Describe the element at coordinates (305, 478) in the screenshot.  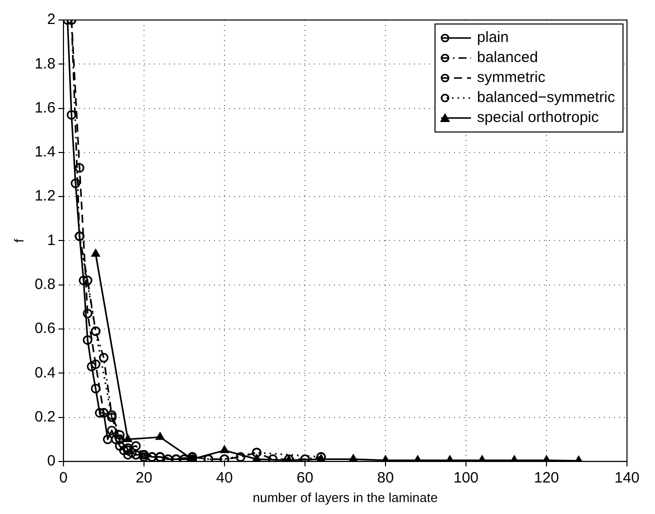
I see `x-tick-label: 60` at that location.